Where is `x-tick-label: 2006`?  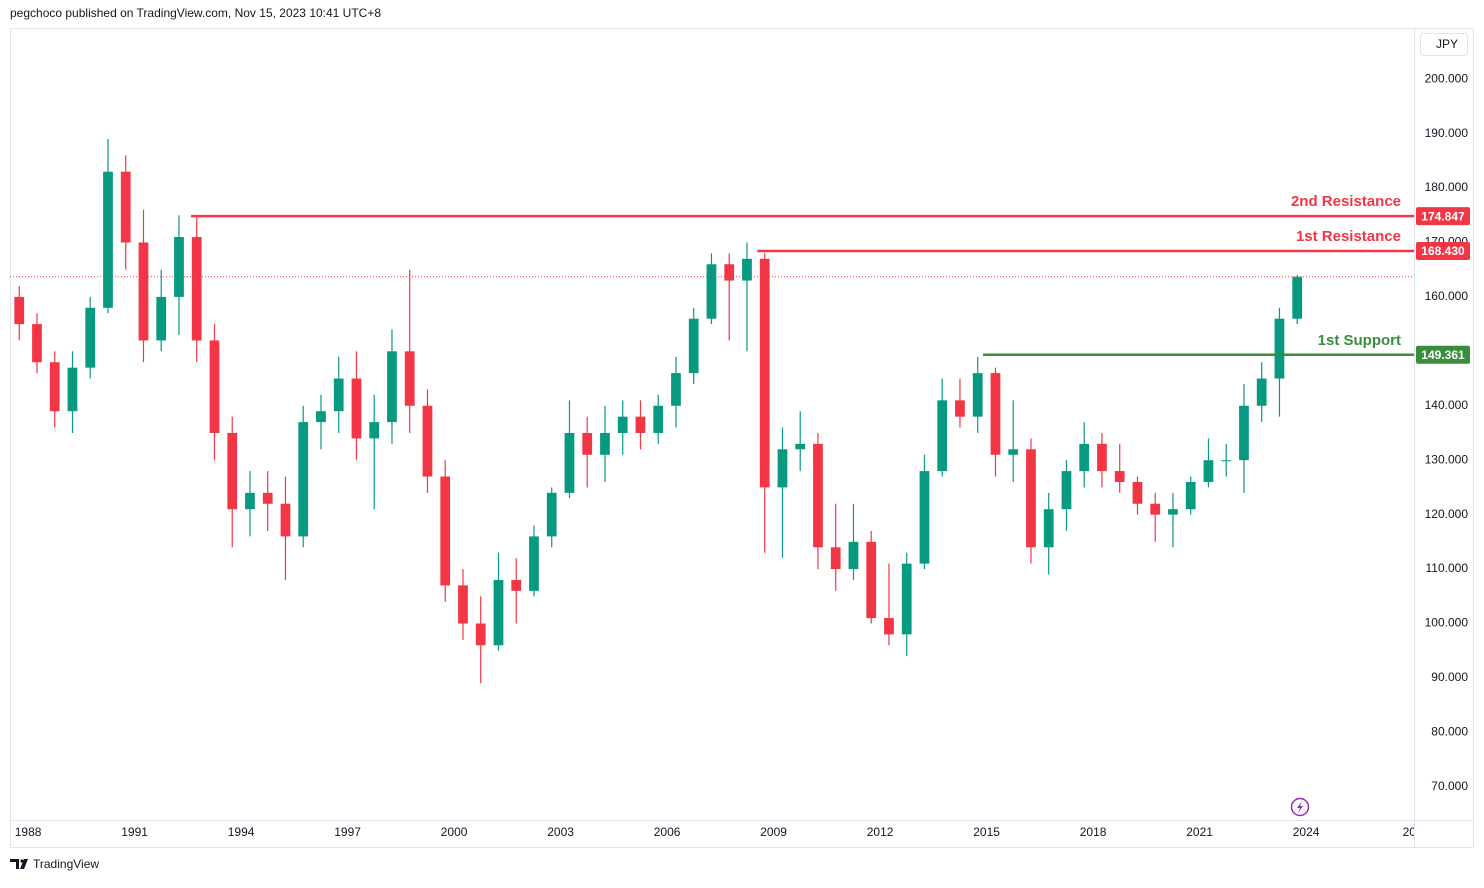
x-tick-label: 2006 is located at coordinates (667, 832).